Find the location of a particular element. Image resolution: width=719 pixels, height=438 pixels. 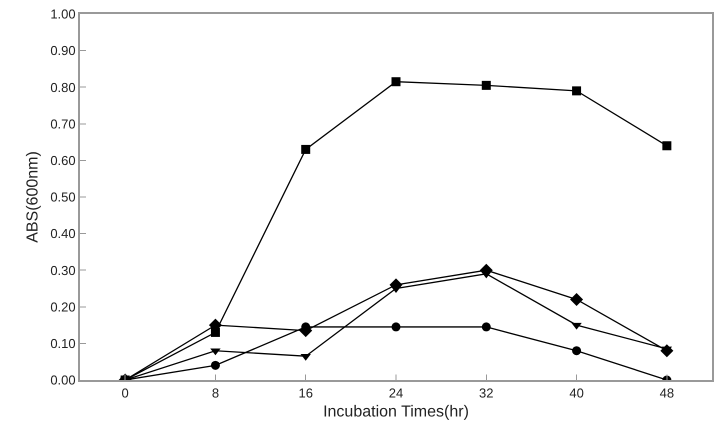

x-tick-label: 0 is located at coordinates (125, 392).